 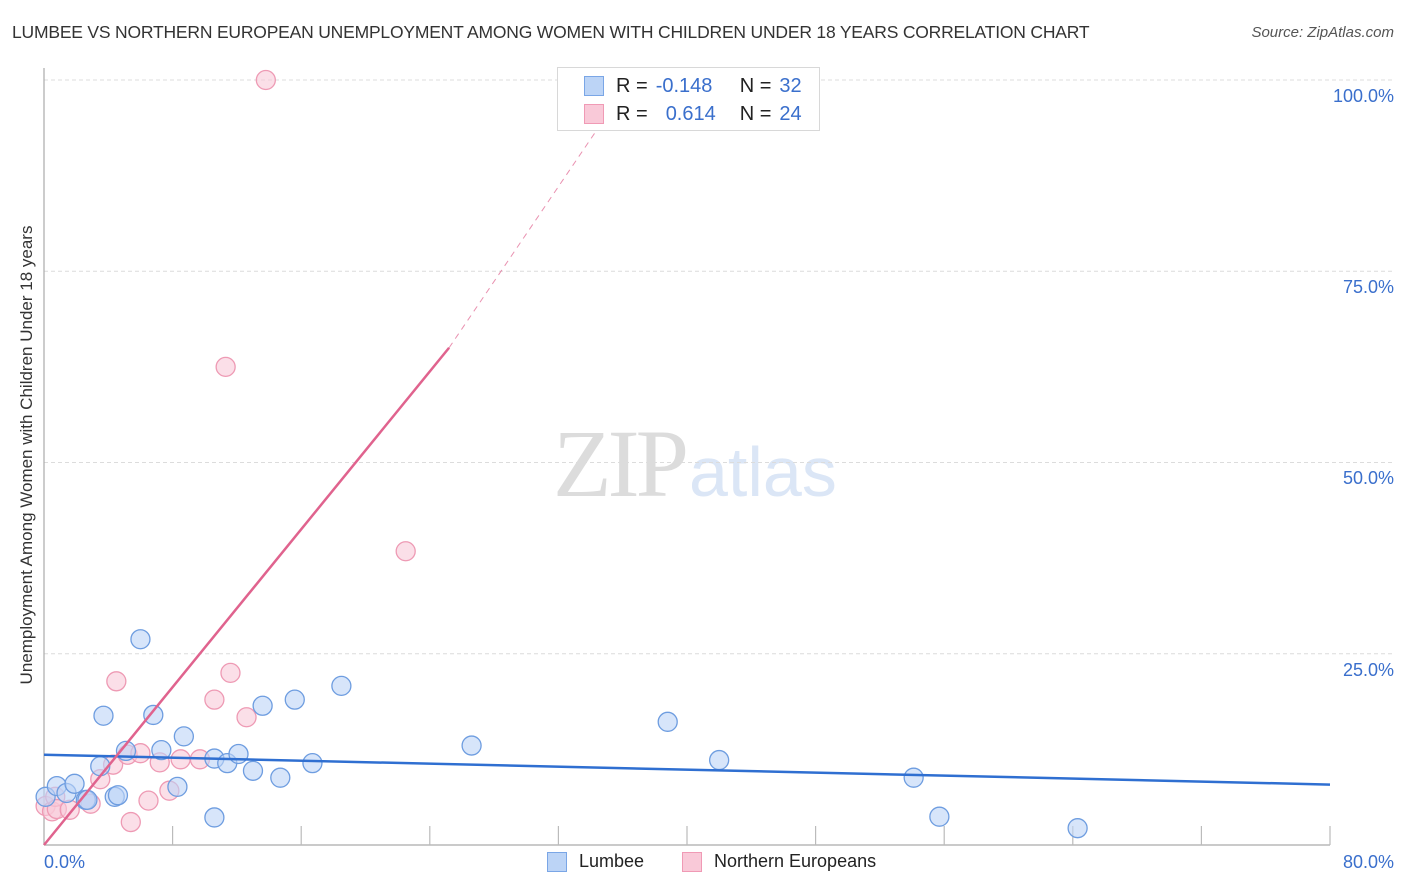 I want to click on r-value: -0.148, so click(x=684, y=85).